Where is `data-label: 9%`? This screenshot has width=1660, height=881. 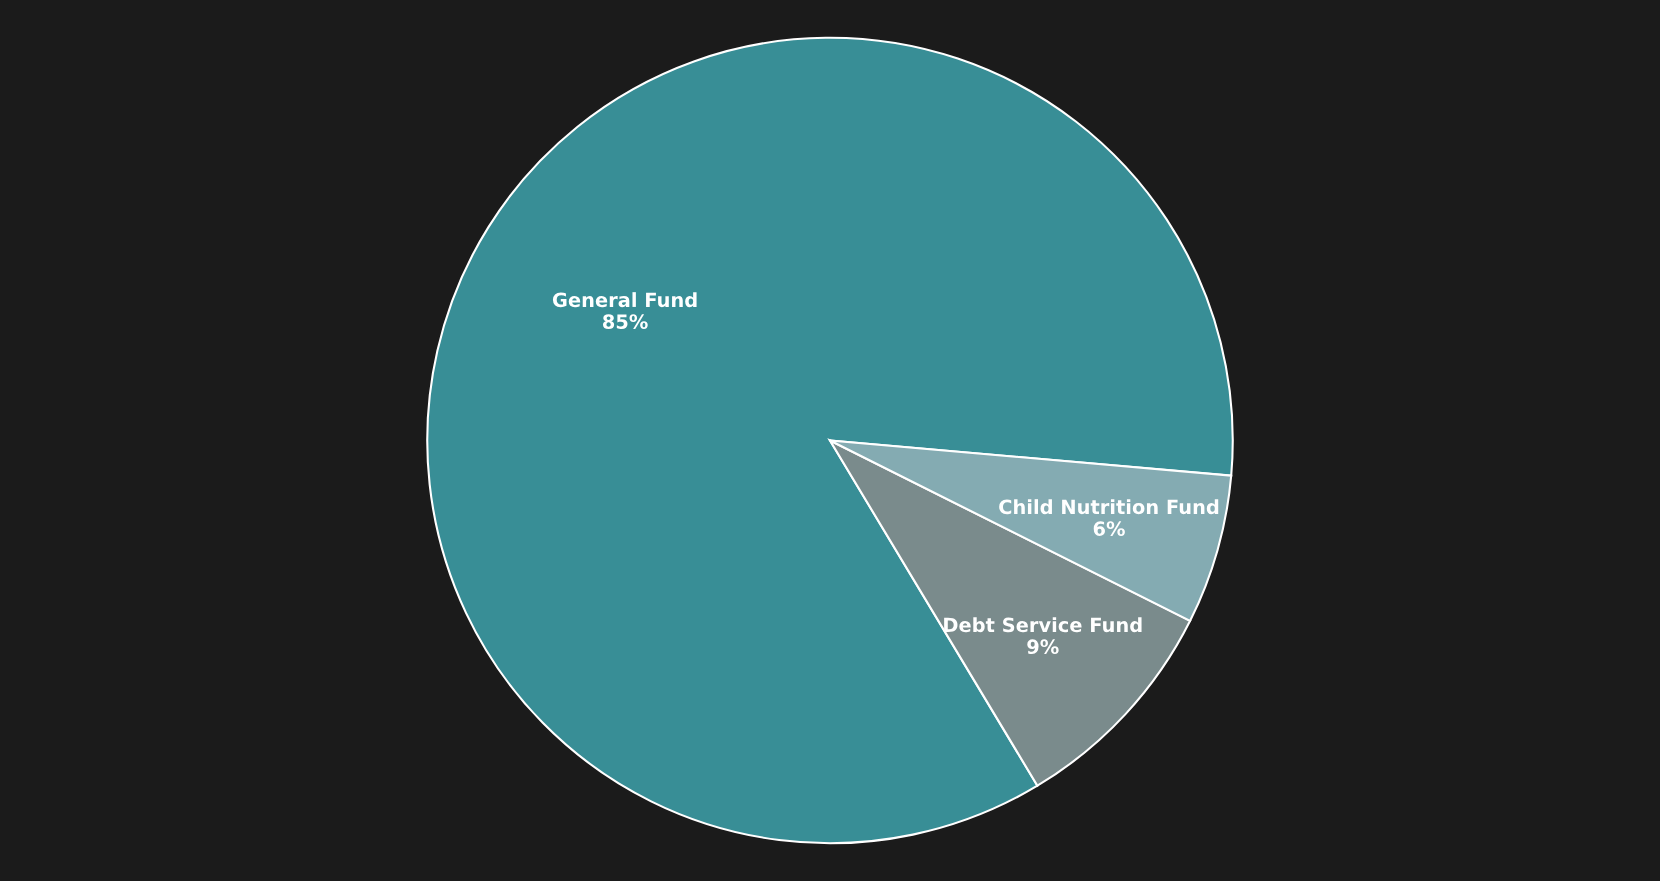
data-label: 9% is located at coordinates (1043, 647).